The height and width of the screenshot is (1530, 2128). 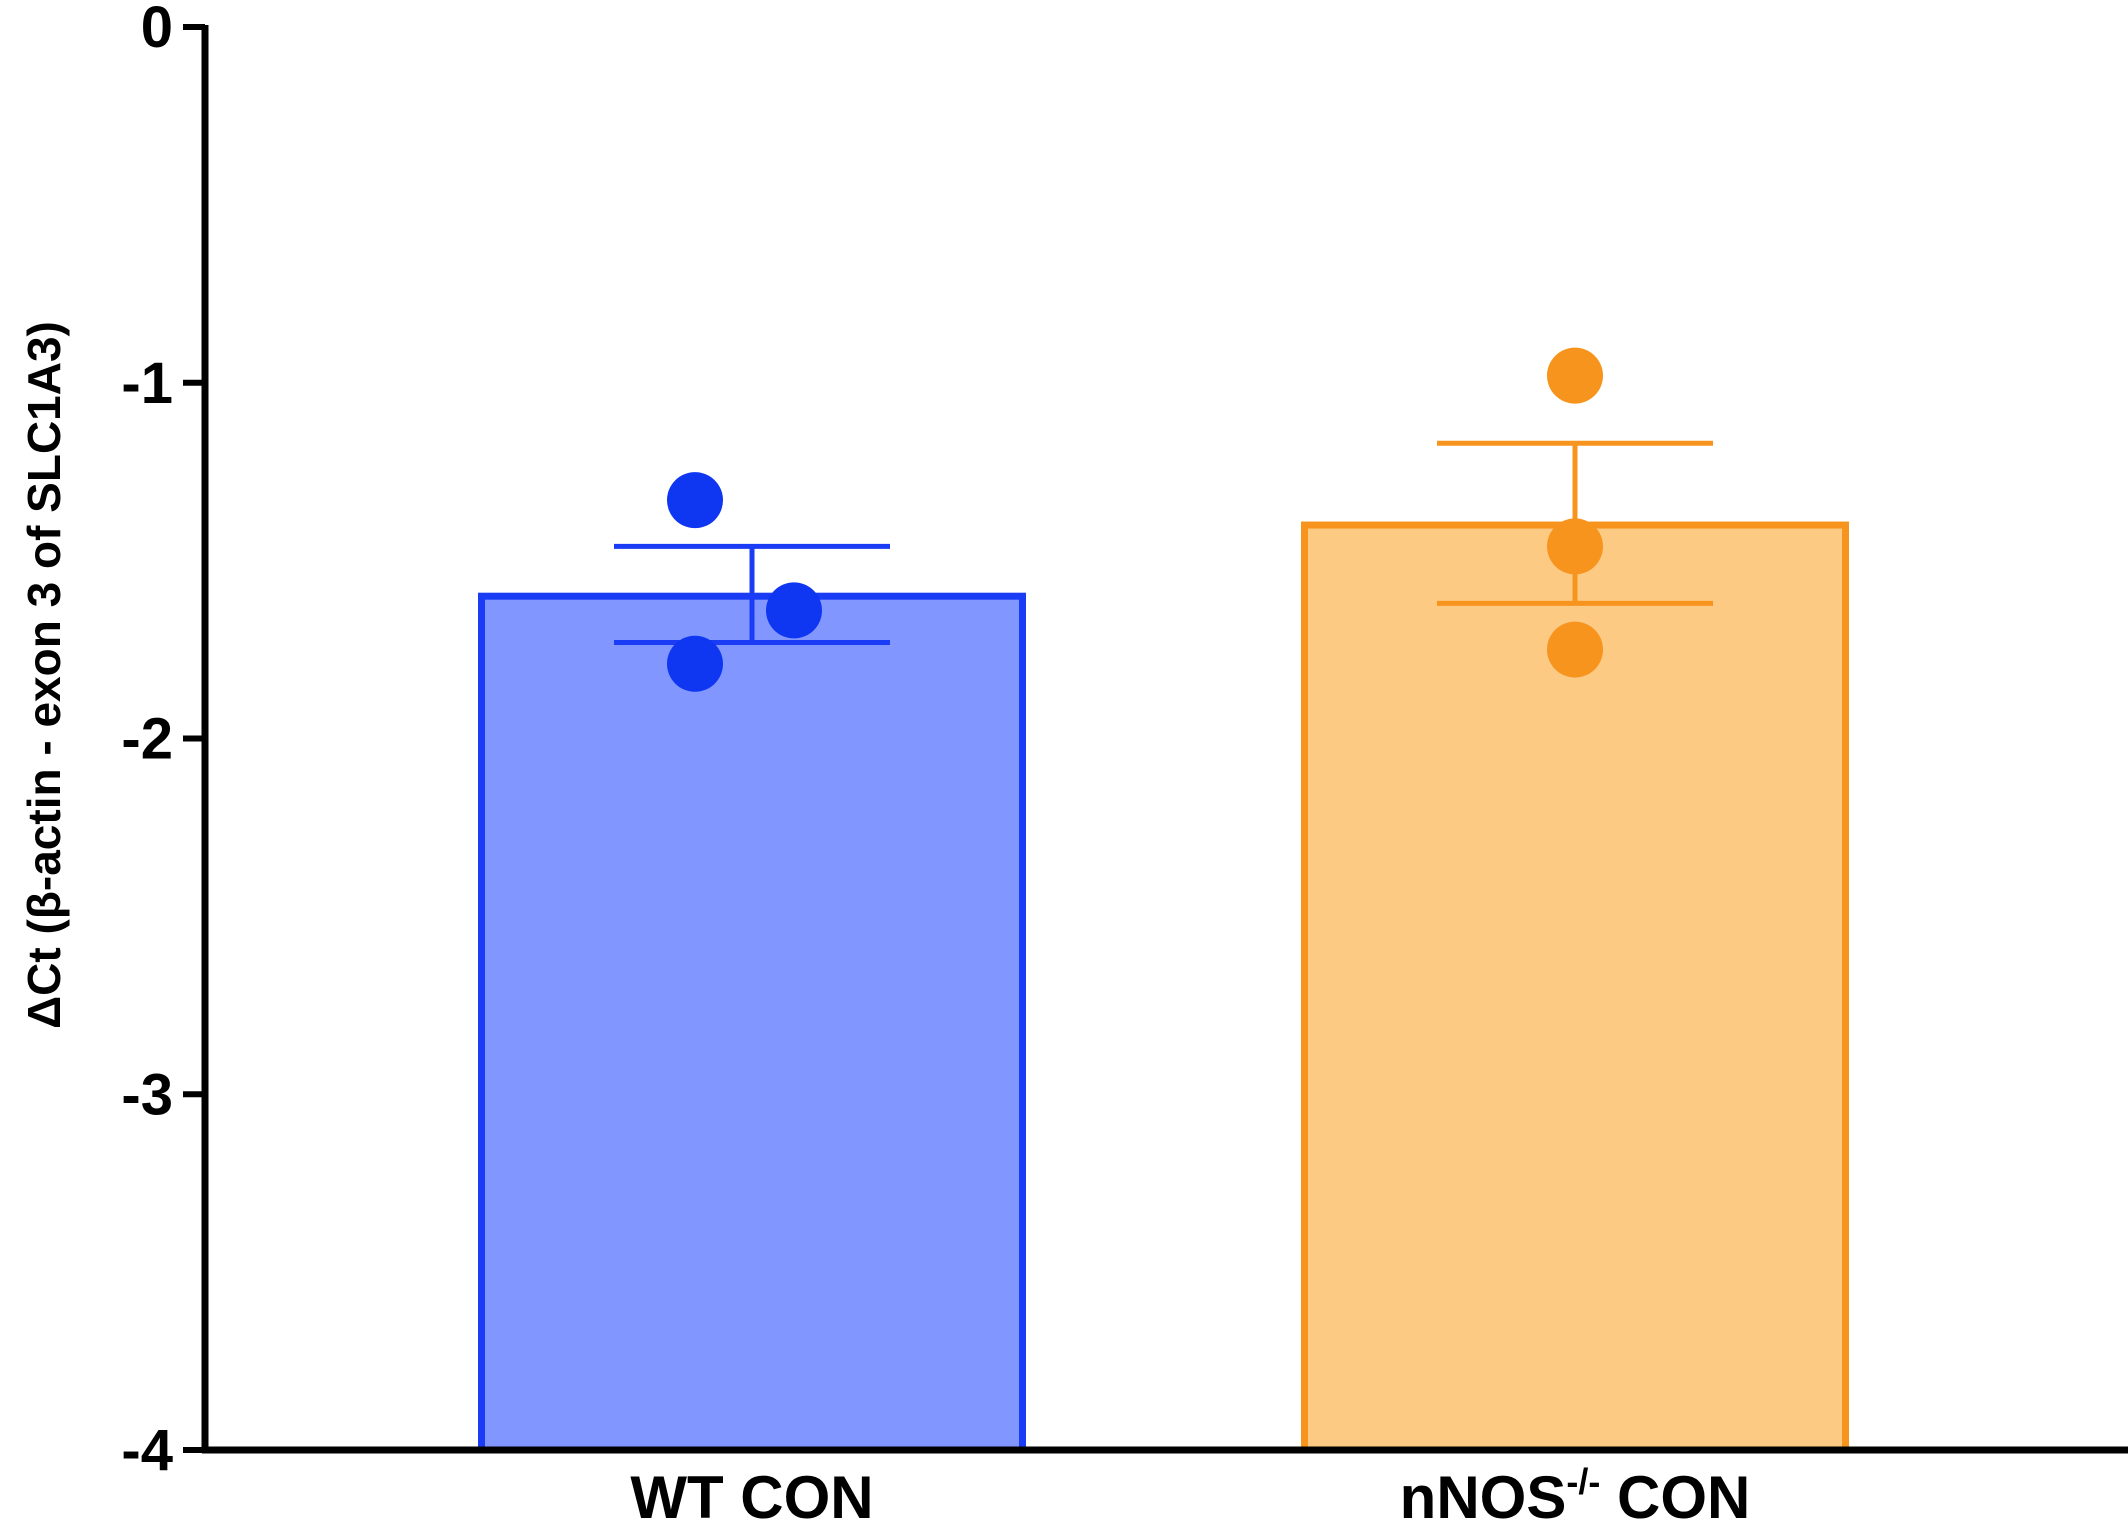 I want to click on data-points-layer, so click(x=1135, y=519).